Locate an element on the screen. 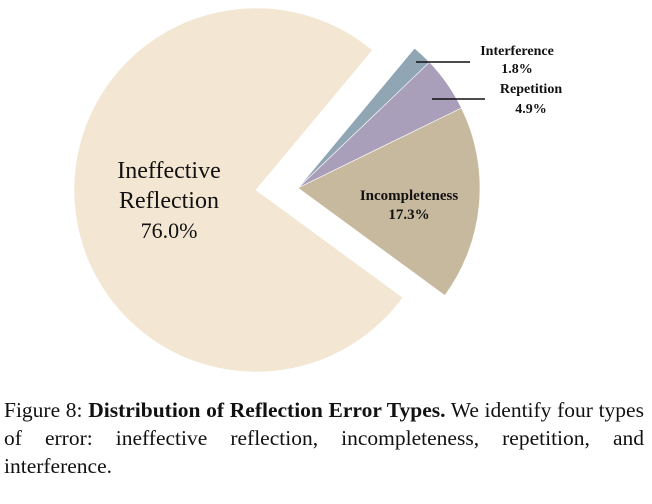 The image size is (652, 504). caption-title: Distribution of Reflection Error Types. is located at coordinates (267, 410).